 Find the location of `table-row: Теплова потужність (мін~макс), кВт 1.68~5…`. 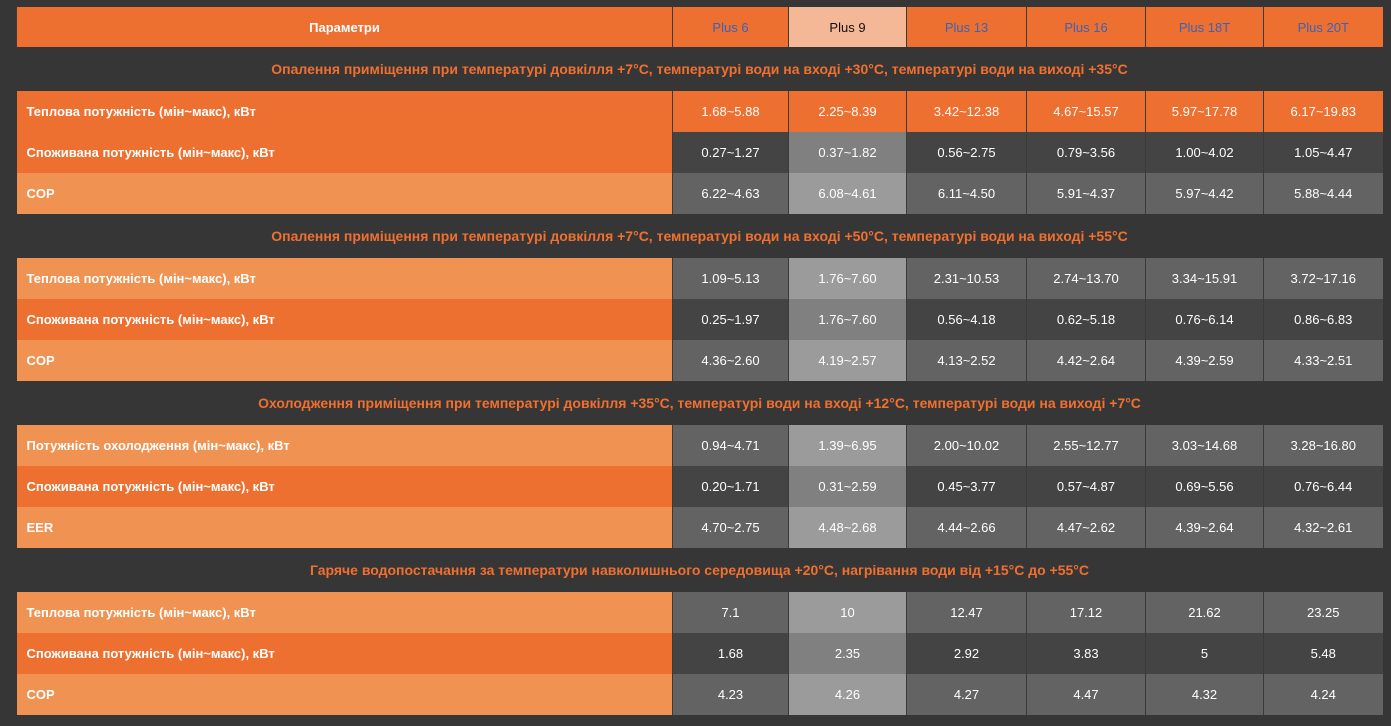

table-row: Теплова потужність (мін~макс), кВт 1.68~5… is located at coordinates (699, 111).